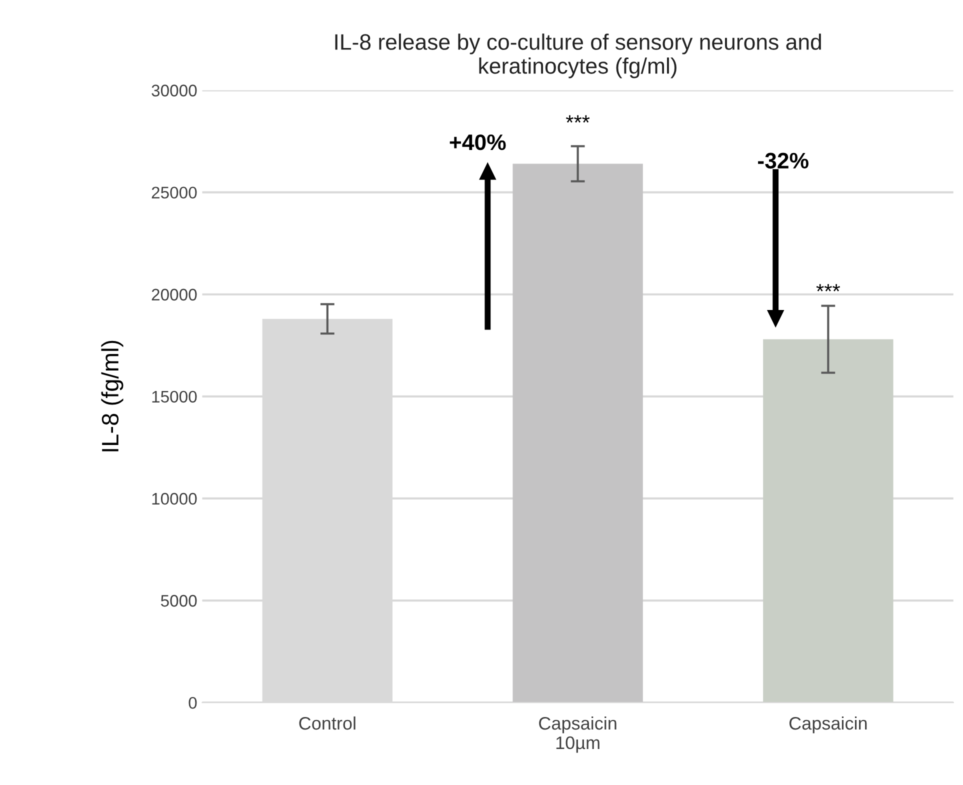  Describe the element at coordinates (577, 734) in the screenshot. I see `x-tick-label: Capsaicin 10µm` at that location.